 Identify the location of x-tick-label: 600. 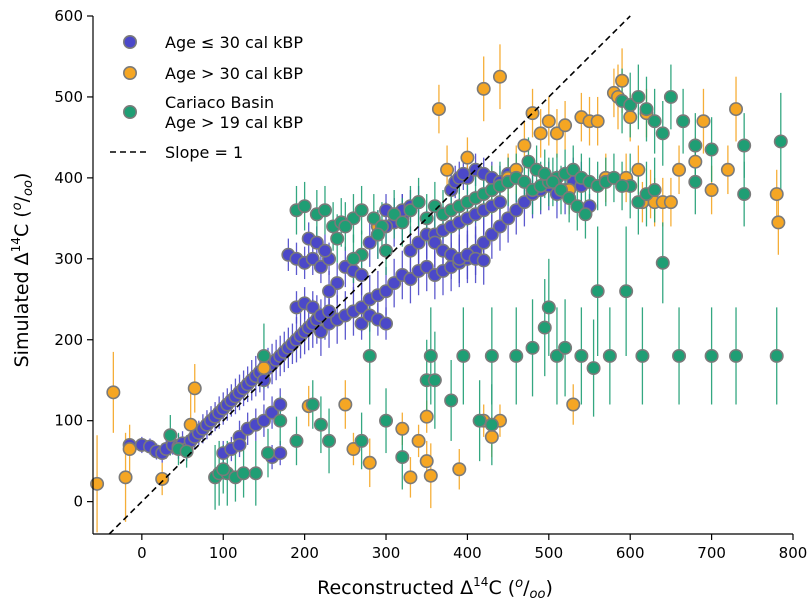
(630, 553).